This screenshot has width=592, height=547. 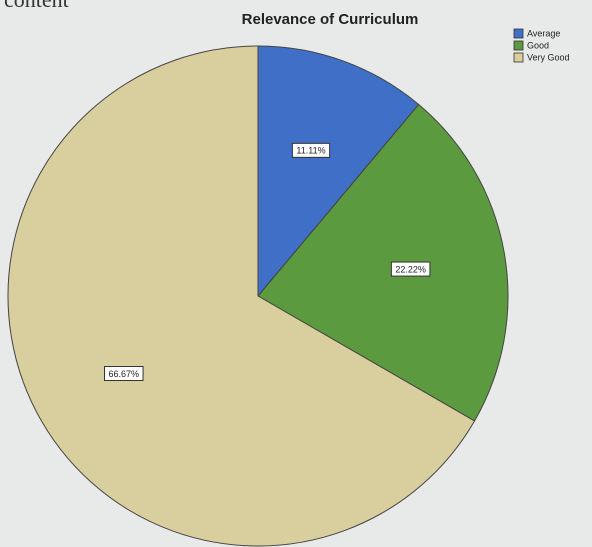 I want to click on legend-label: Average, so click(x=543, y=33).